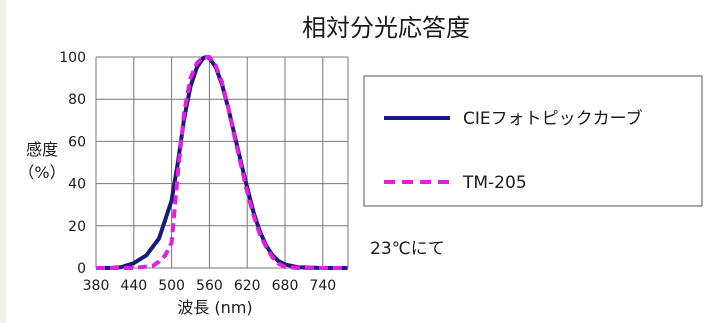 The width and height of the screenshot is (713, 323). Describe the element at coordinates (41, 172) in the screenshot. I see `y-axis-unit: （%）` at that location.